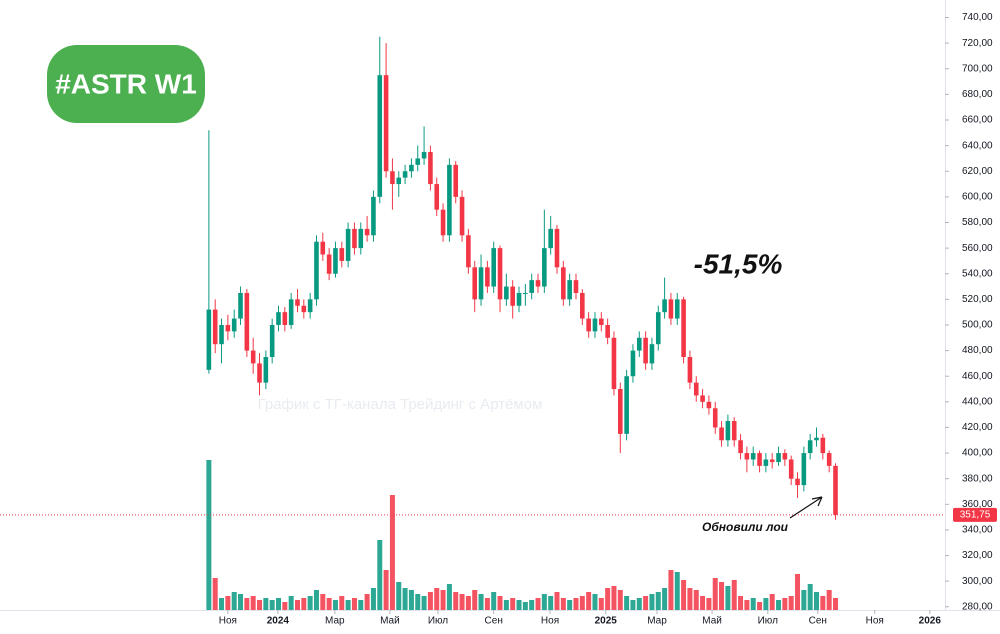 This screenshot has width=1000, height=634. I want to click on x-tick-label: 2024, so click(278, 621).